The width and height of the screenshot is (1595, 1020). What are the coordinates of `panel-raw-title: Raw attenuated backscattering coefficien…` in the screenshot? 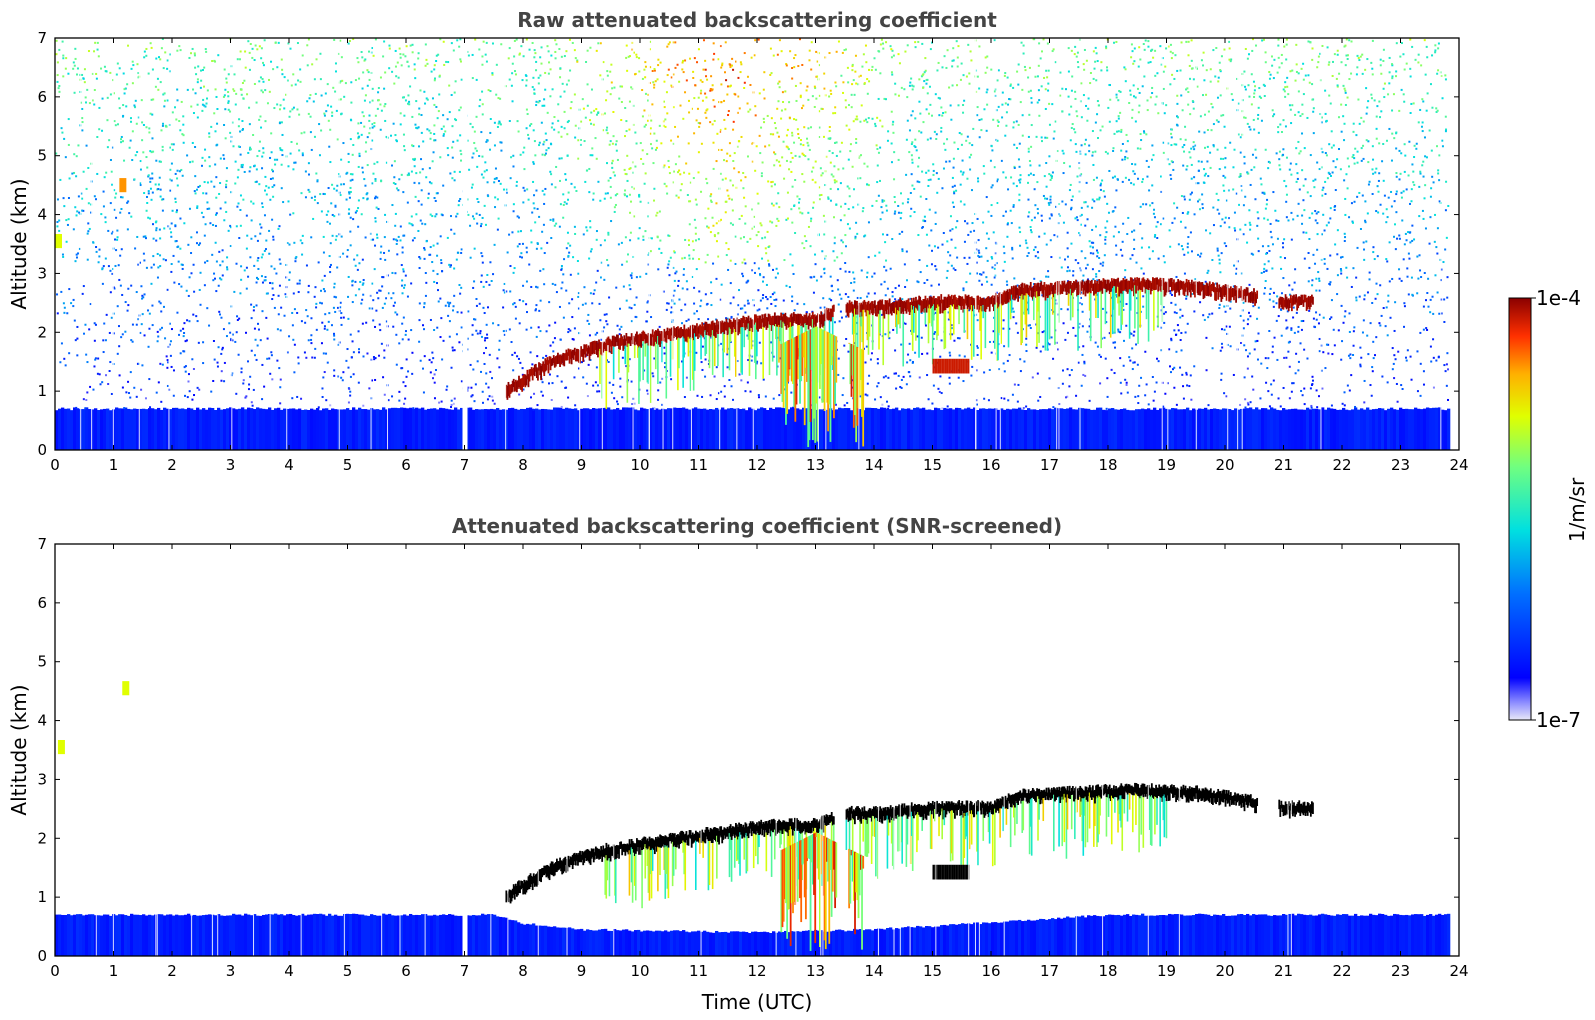 It's located at (757, 20).